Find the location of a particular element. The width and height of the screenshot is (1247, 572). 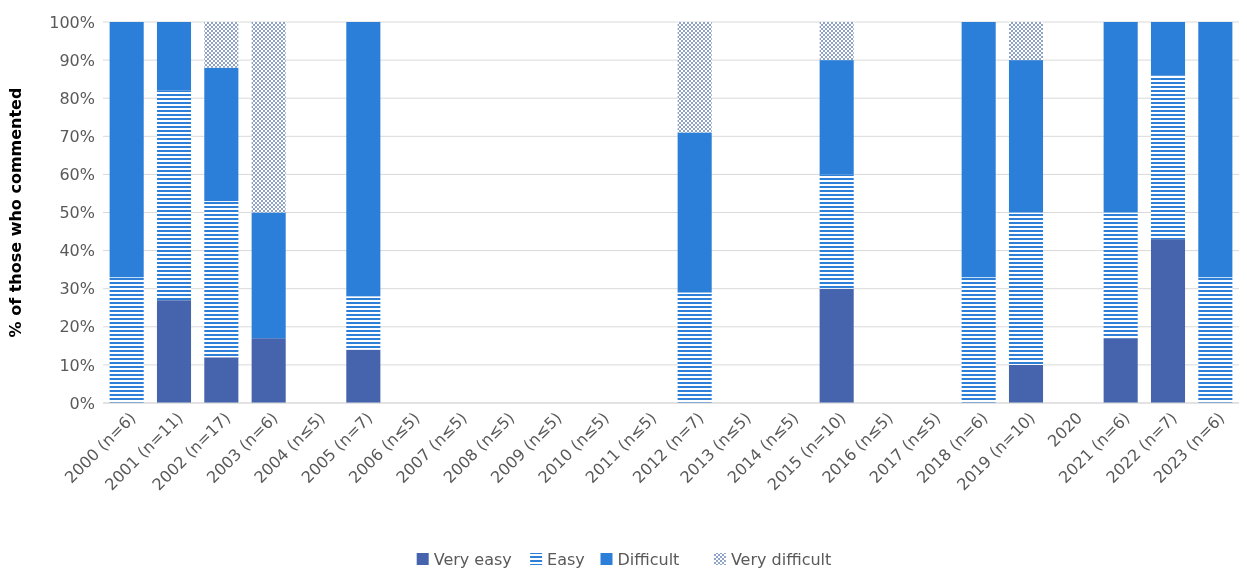

y-axis-title: % of those who commented is located at coordinates (15, 212).